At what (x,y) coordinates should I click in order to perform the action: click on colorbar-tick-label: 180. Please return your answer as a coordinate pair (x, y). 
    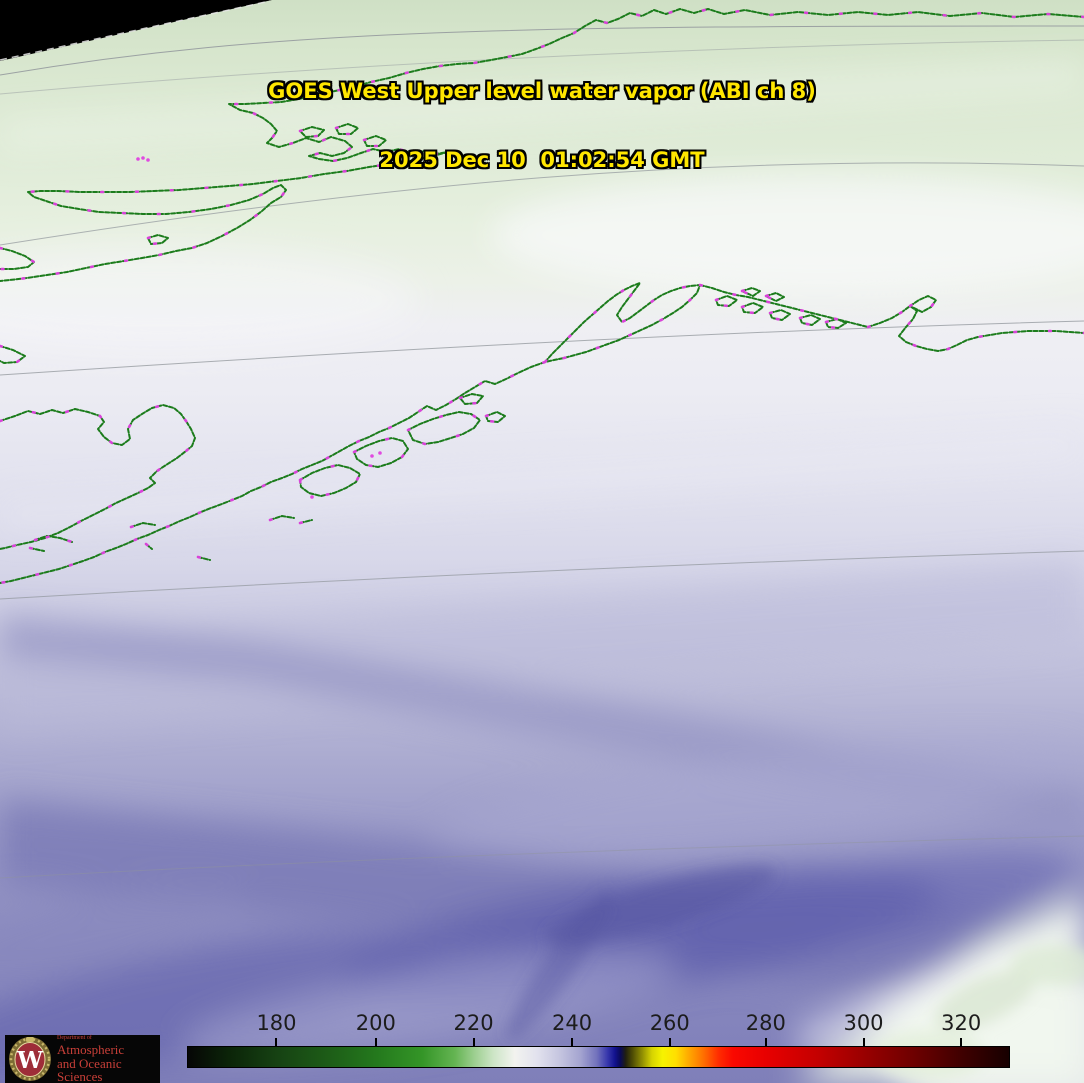
    Looking at the image, I should click on (276, 1023).